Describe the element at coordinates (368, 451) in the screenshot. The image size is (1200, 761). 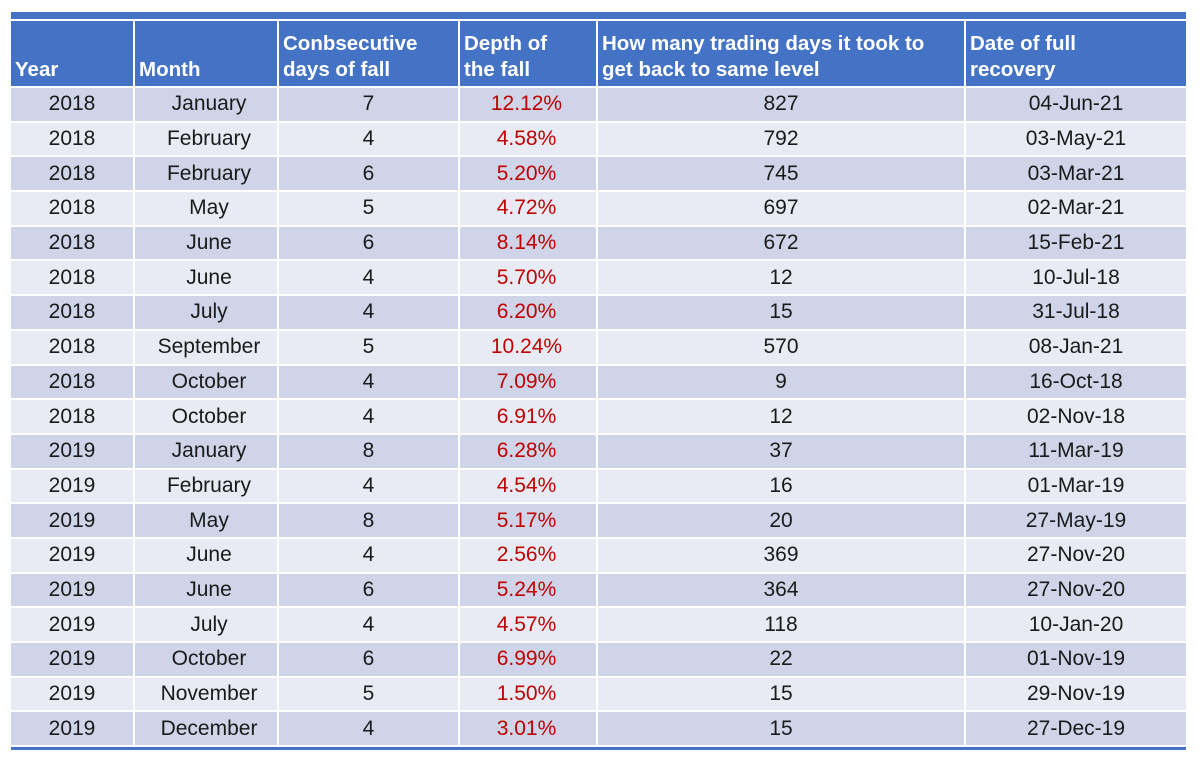
I see `cell-consecutive-days: 8` at that location.